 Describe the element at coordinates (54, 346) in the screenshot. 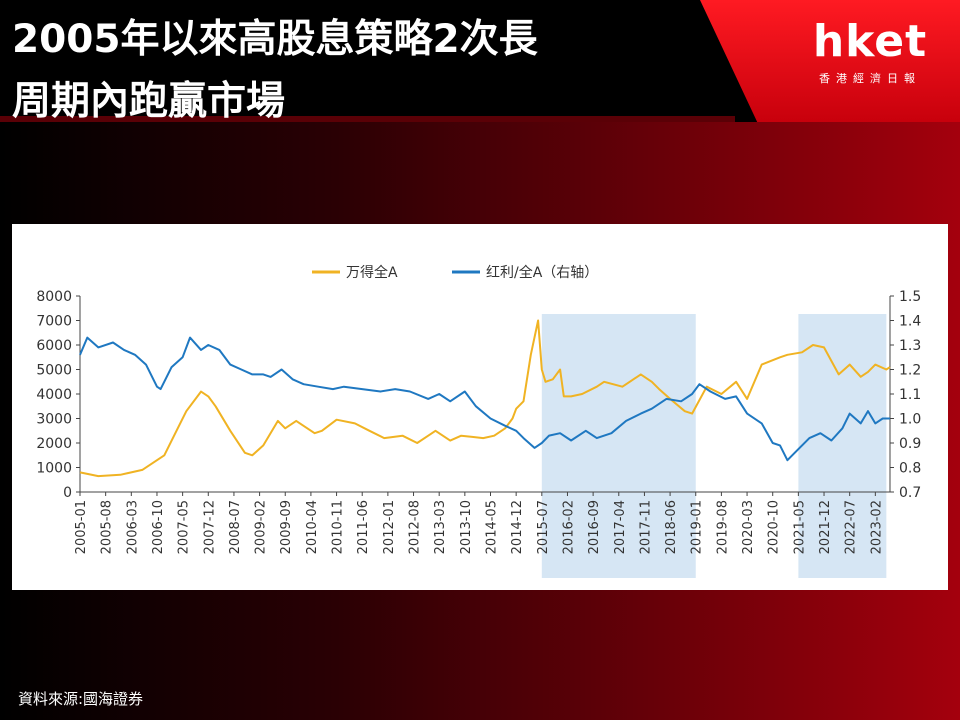

I see `y-left-tick-label: 6000` at that location.